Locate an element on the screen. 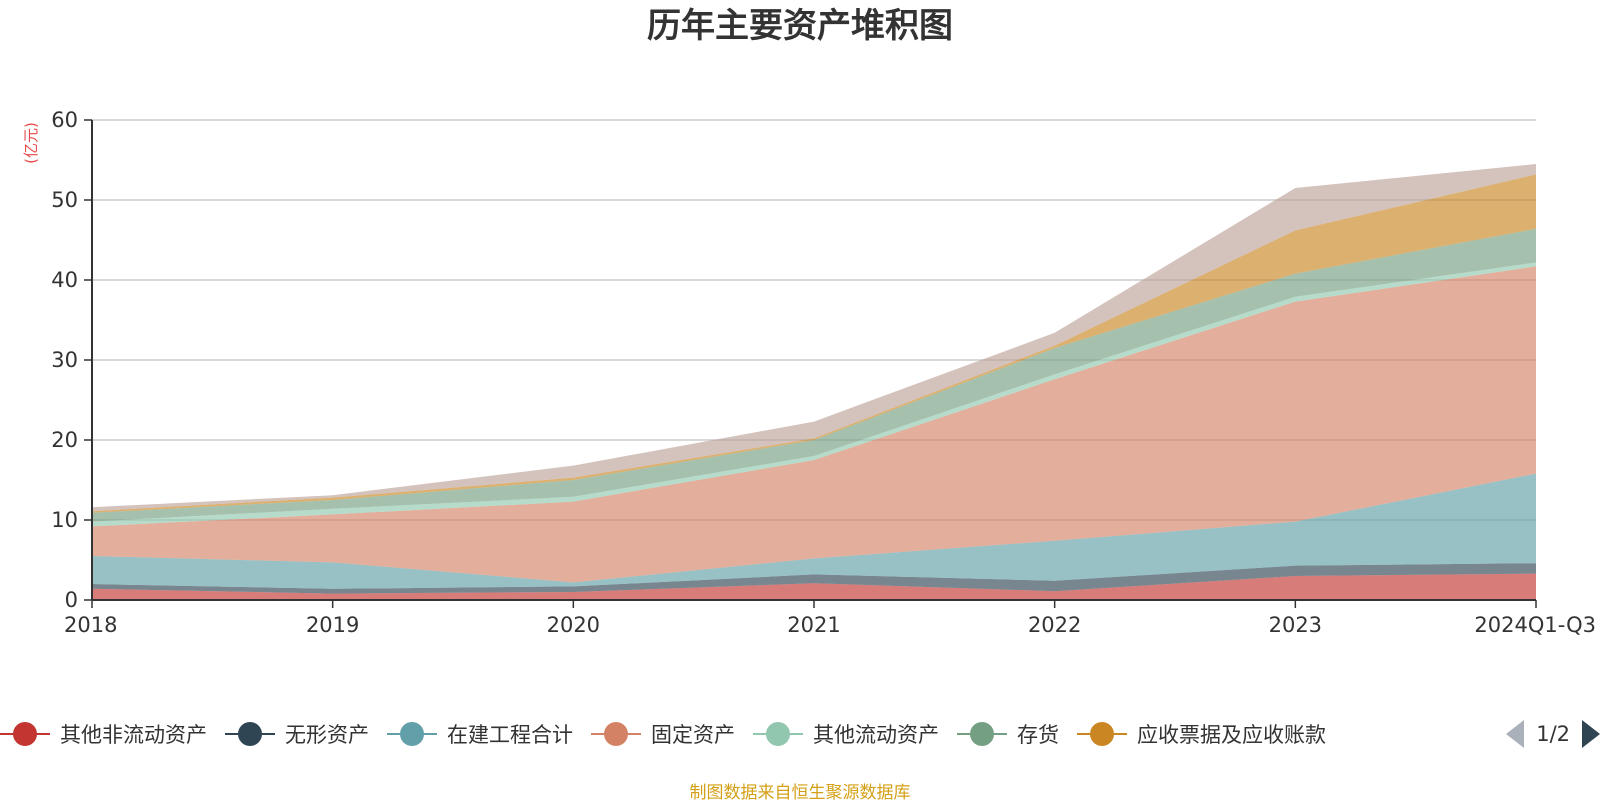  y-tick-label: 40 is located at coordinates (64, 280).